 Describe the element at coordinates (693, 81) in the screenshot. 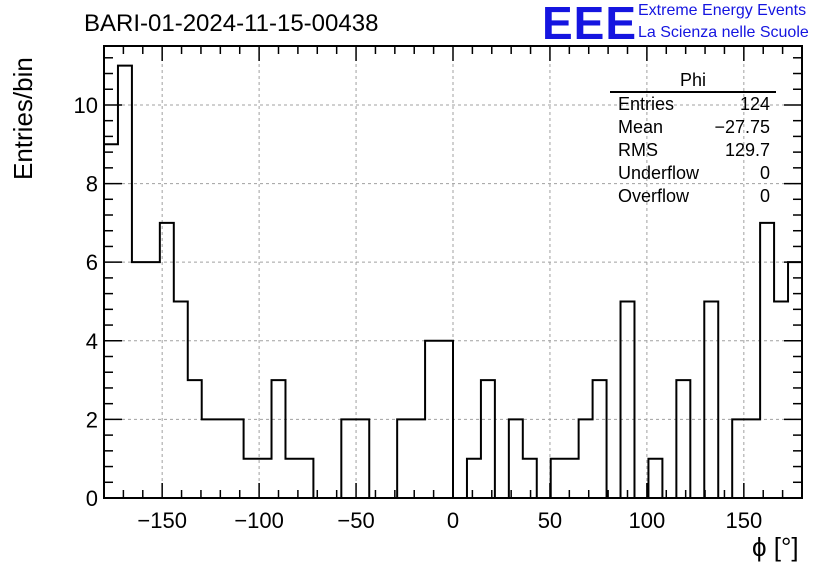

I see `stats-box-title: Phi` at that location.